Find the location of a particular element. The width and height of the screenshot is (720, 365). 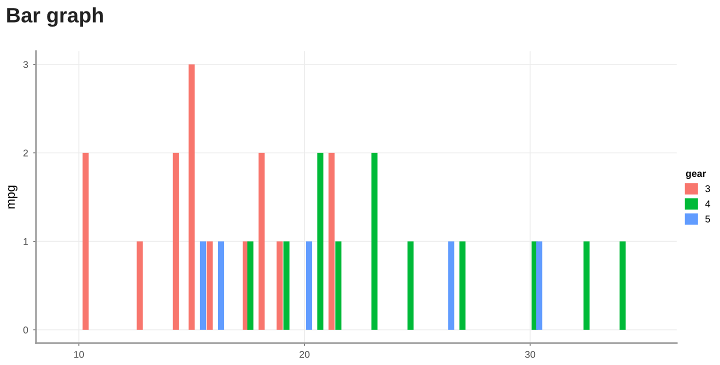

x-tick-label: 30 is located at coordinates (530, 354).